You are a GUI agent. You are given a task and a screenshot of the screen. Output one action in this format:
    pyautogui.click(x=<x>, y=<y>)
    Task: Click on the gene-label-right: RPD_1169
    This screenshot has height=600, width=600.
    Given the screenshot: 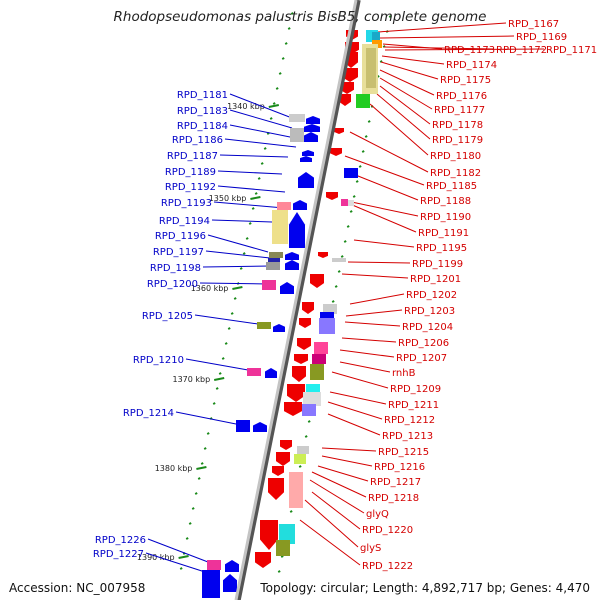 What is the action you would take?
    pyautogui.click(x=541, y=37)
    